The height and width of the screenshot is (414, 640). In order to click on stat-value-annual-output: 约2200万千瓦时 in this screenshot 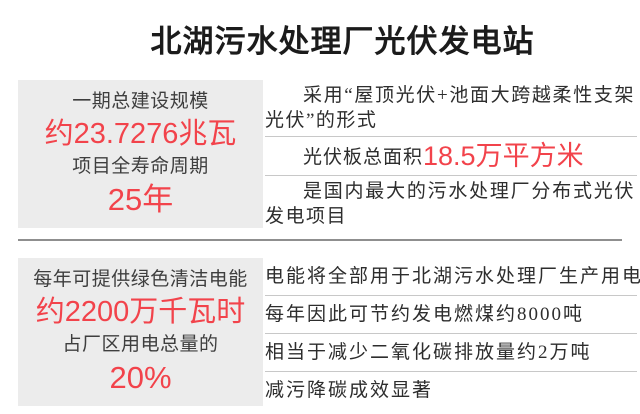, I will do `click(140, 311)`.